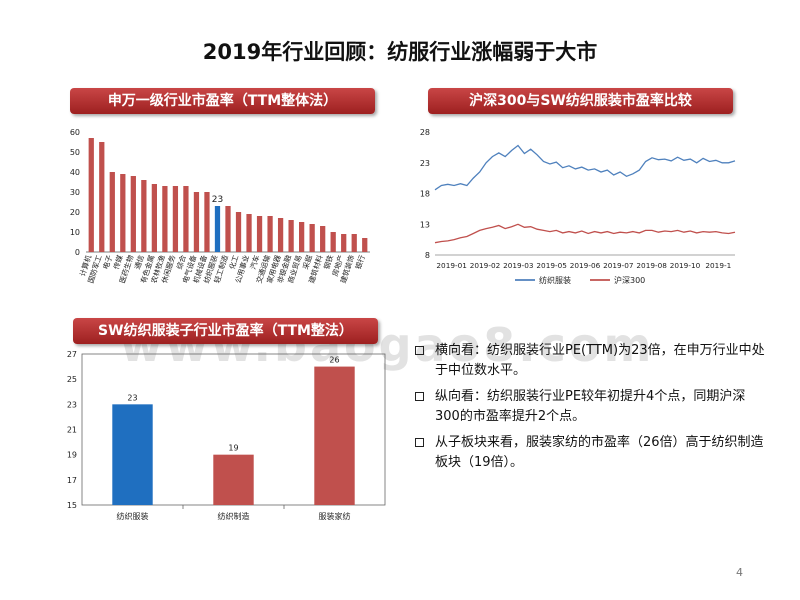 This screenshot has height=600, width=800. What do you see at coordinates (425, 194) in the screenshot?
I see `y-tick-label: 18` at bounding box center [425, 194].